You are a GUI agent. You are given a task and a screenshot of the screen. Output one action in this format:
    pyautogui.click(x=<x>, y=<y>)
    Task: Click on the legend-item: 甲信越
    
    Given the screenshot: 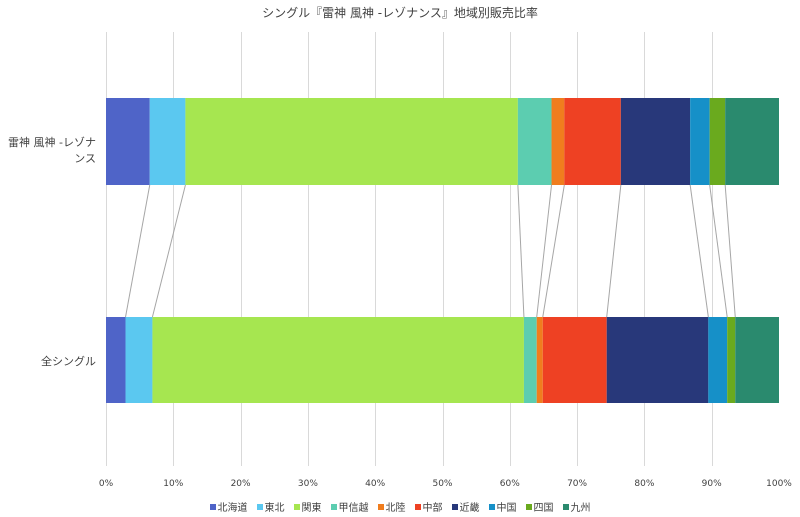 What is the action you would take?
    pyautogui.click(x=349, y=506)
    